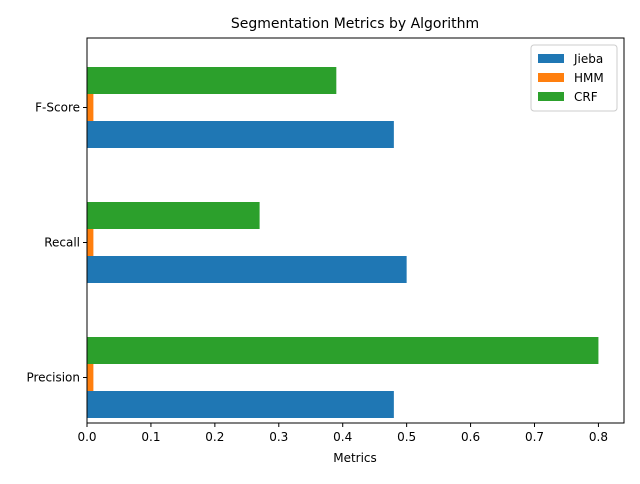 This screenshot has height=484, width=640. I want to click on legend-swatch-crf, so click(551, 96).